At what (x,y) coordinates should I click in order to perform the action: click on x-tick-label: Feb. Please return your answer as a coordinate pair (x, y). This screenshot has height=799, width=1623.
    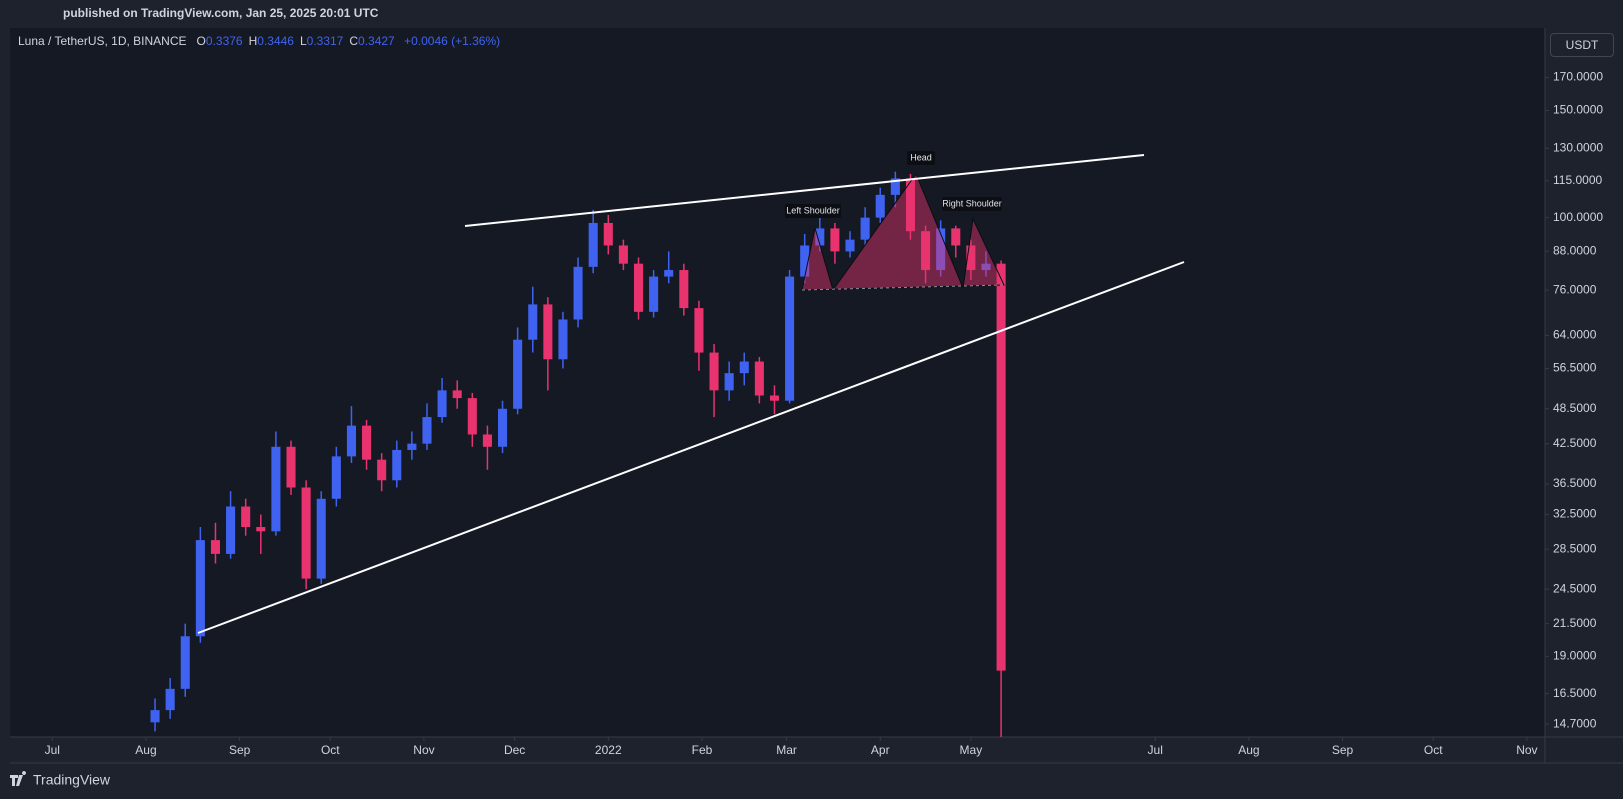
    Looking at the image, I should click on (702, 750).